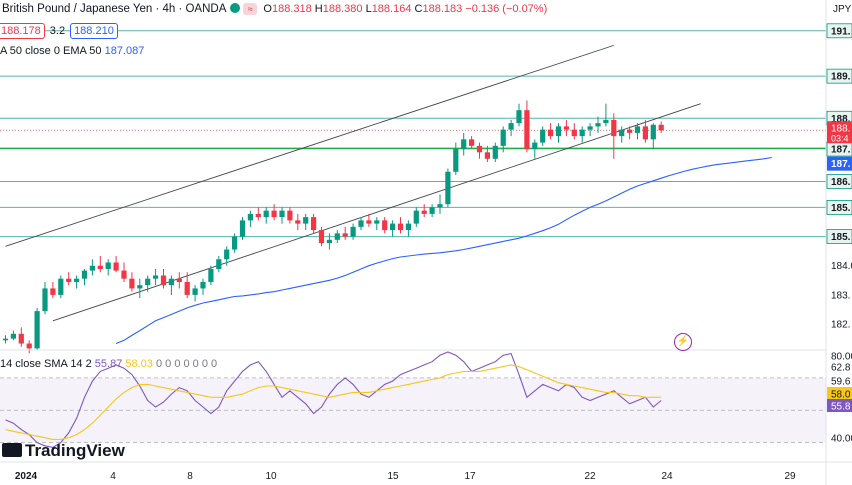 The height and width of the screenshot is (485, 852). Describe the element at coordinates (12, 450) in the screenshot. I see `tradingview-mark-icon` at that location.